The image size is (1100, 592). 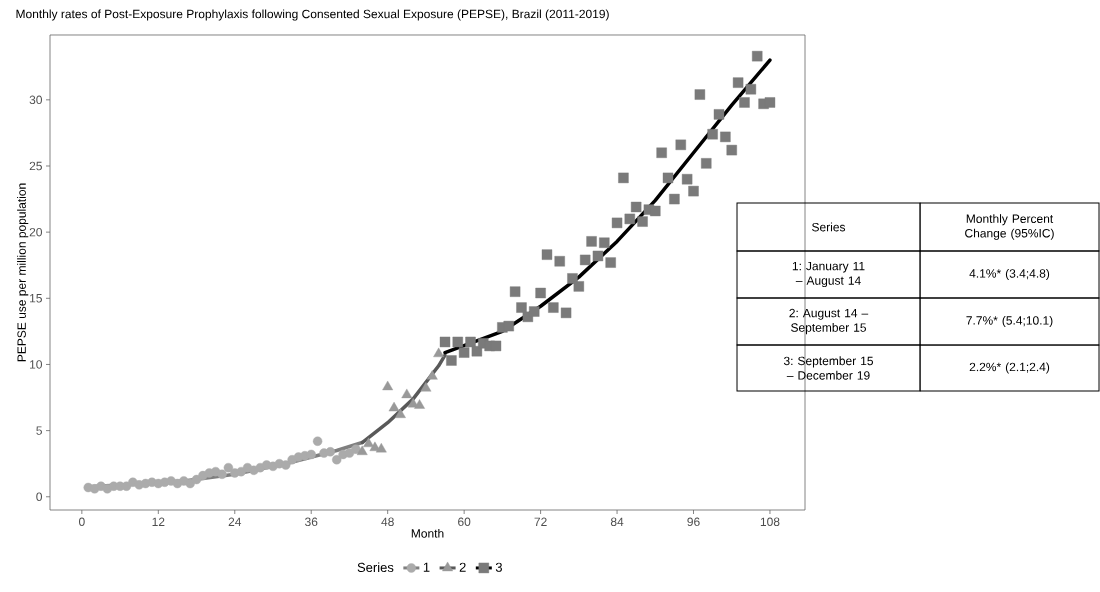 I want to click on x-tick-label: 48, so click(x=387, y=522).